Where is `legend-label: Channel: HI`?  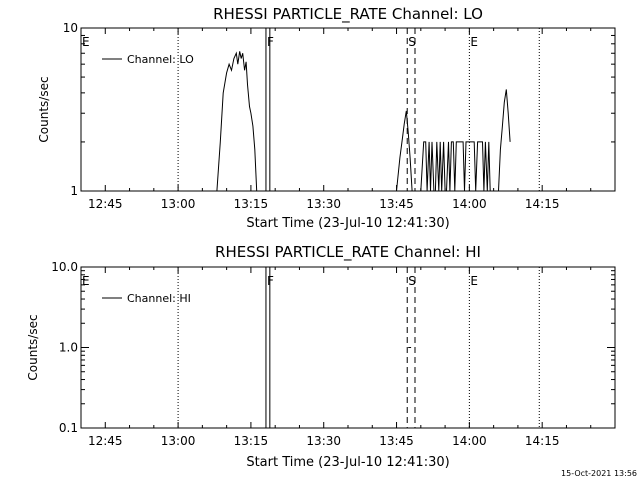
legend-label: Channel: HI is located at coordinates (159, 298).